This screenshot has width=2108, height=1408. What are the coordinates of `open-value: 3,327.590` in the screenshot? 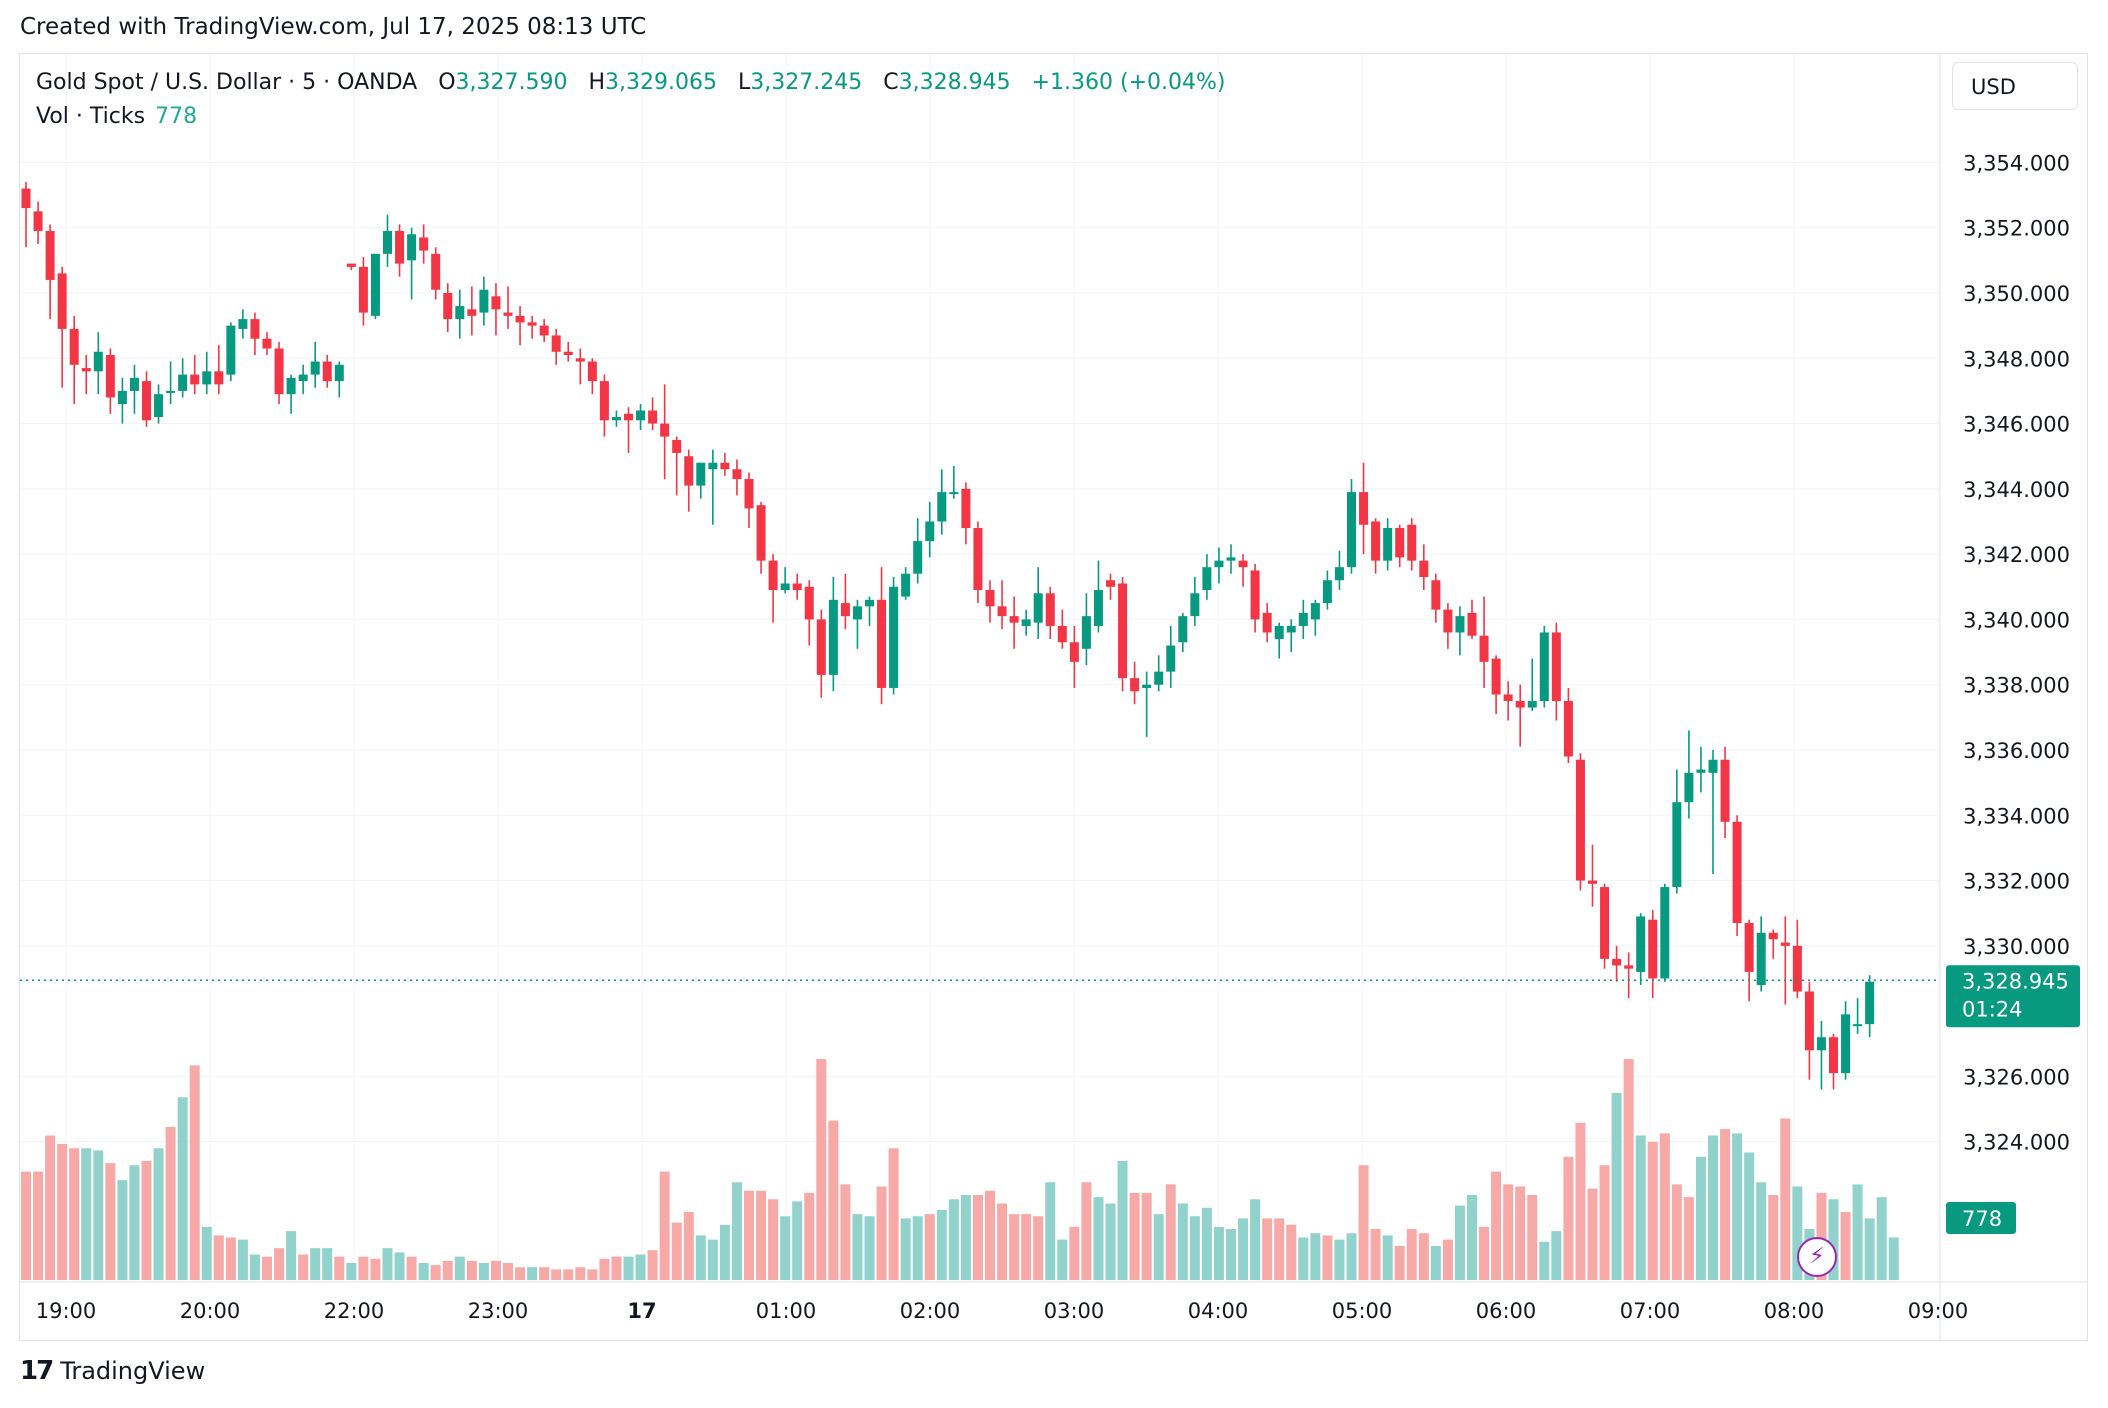 It's located at (511, 82).